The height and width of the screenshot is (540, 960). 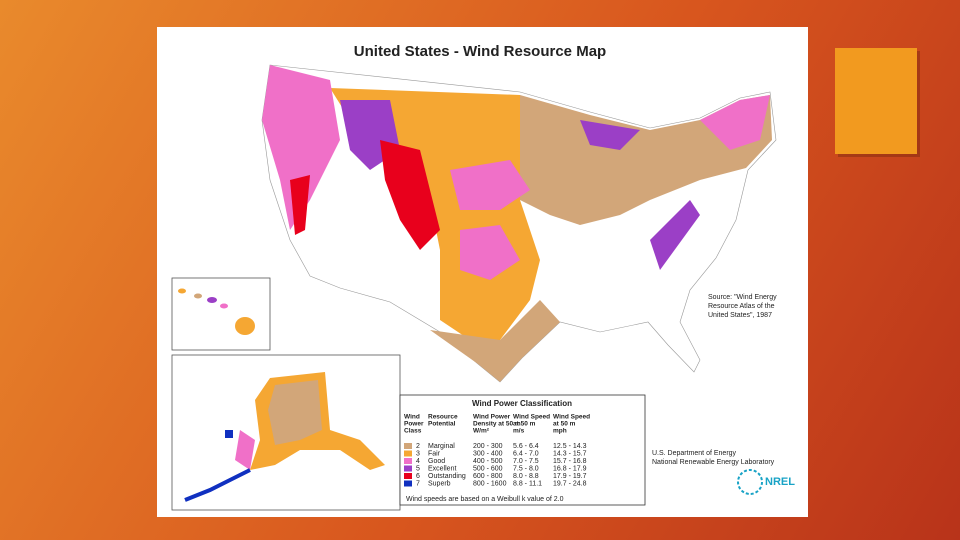 What do you see at coordinates (284, 437) in the screenshot?
I see `alaska` at bounding box center [284, 437].